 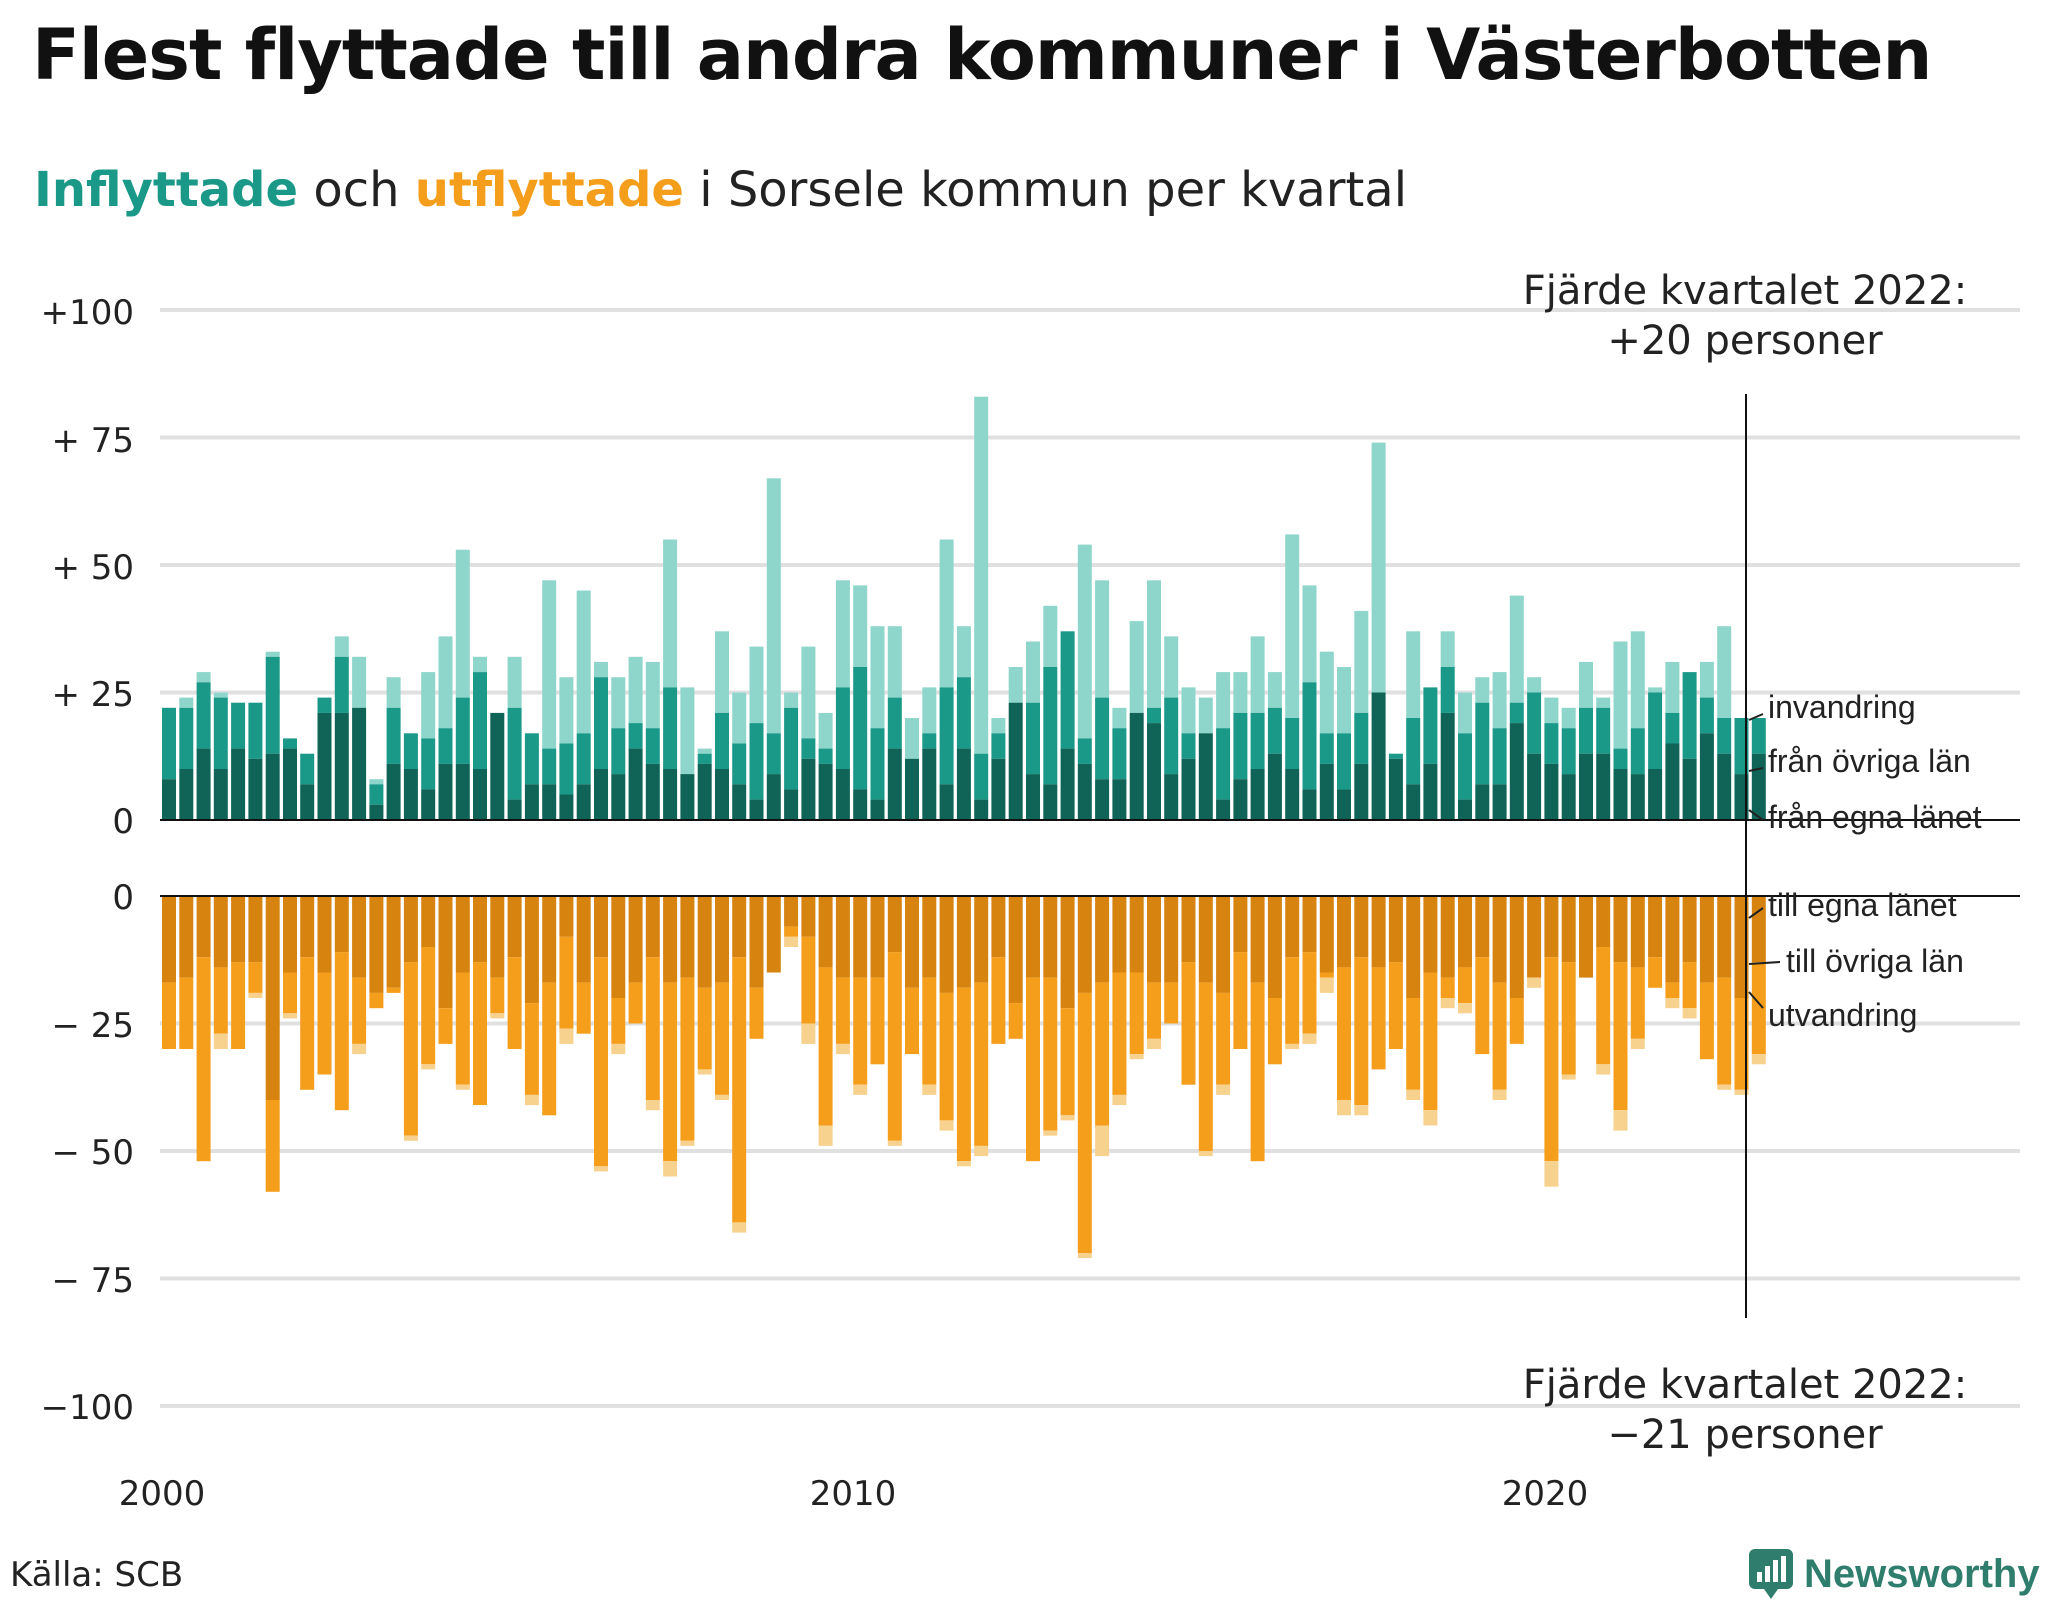 What do you see at coordinates (87, 567) in the screenshot?
I see `y-axis-top-ticks: +100 + 75 + 50 + 25 0` at bounding box center [87, 567].